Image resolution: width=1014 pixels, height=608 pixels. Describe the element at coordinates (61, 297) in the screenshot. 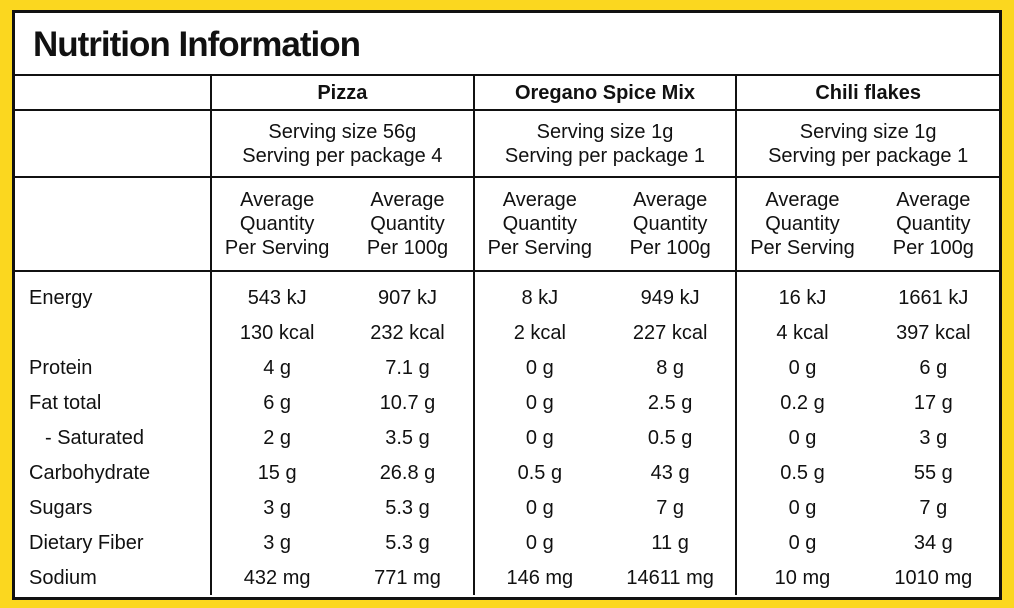

I see `nutrient-label: Energy` at that location.